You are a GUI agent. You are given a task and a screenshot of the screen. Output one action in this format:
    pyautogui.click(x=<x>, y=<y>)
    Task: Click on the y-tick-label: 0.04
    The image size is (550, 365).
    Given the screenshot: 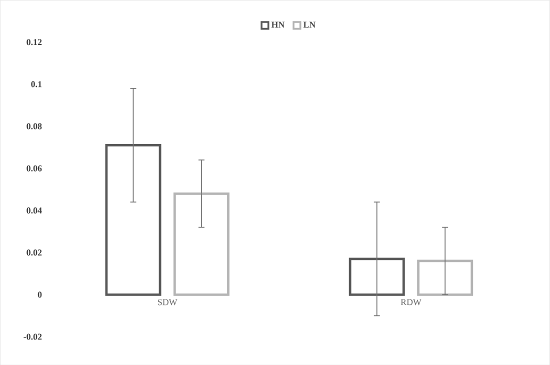 What is the action you would take?
    pyautogui.click(x=34, y=210)
    